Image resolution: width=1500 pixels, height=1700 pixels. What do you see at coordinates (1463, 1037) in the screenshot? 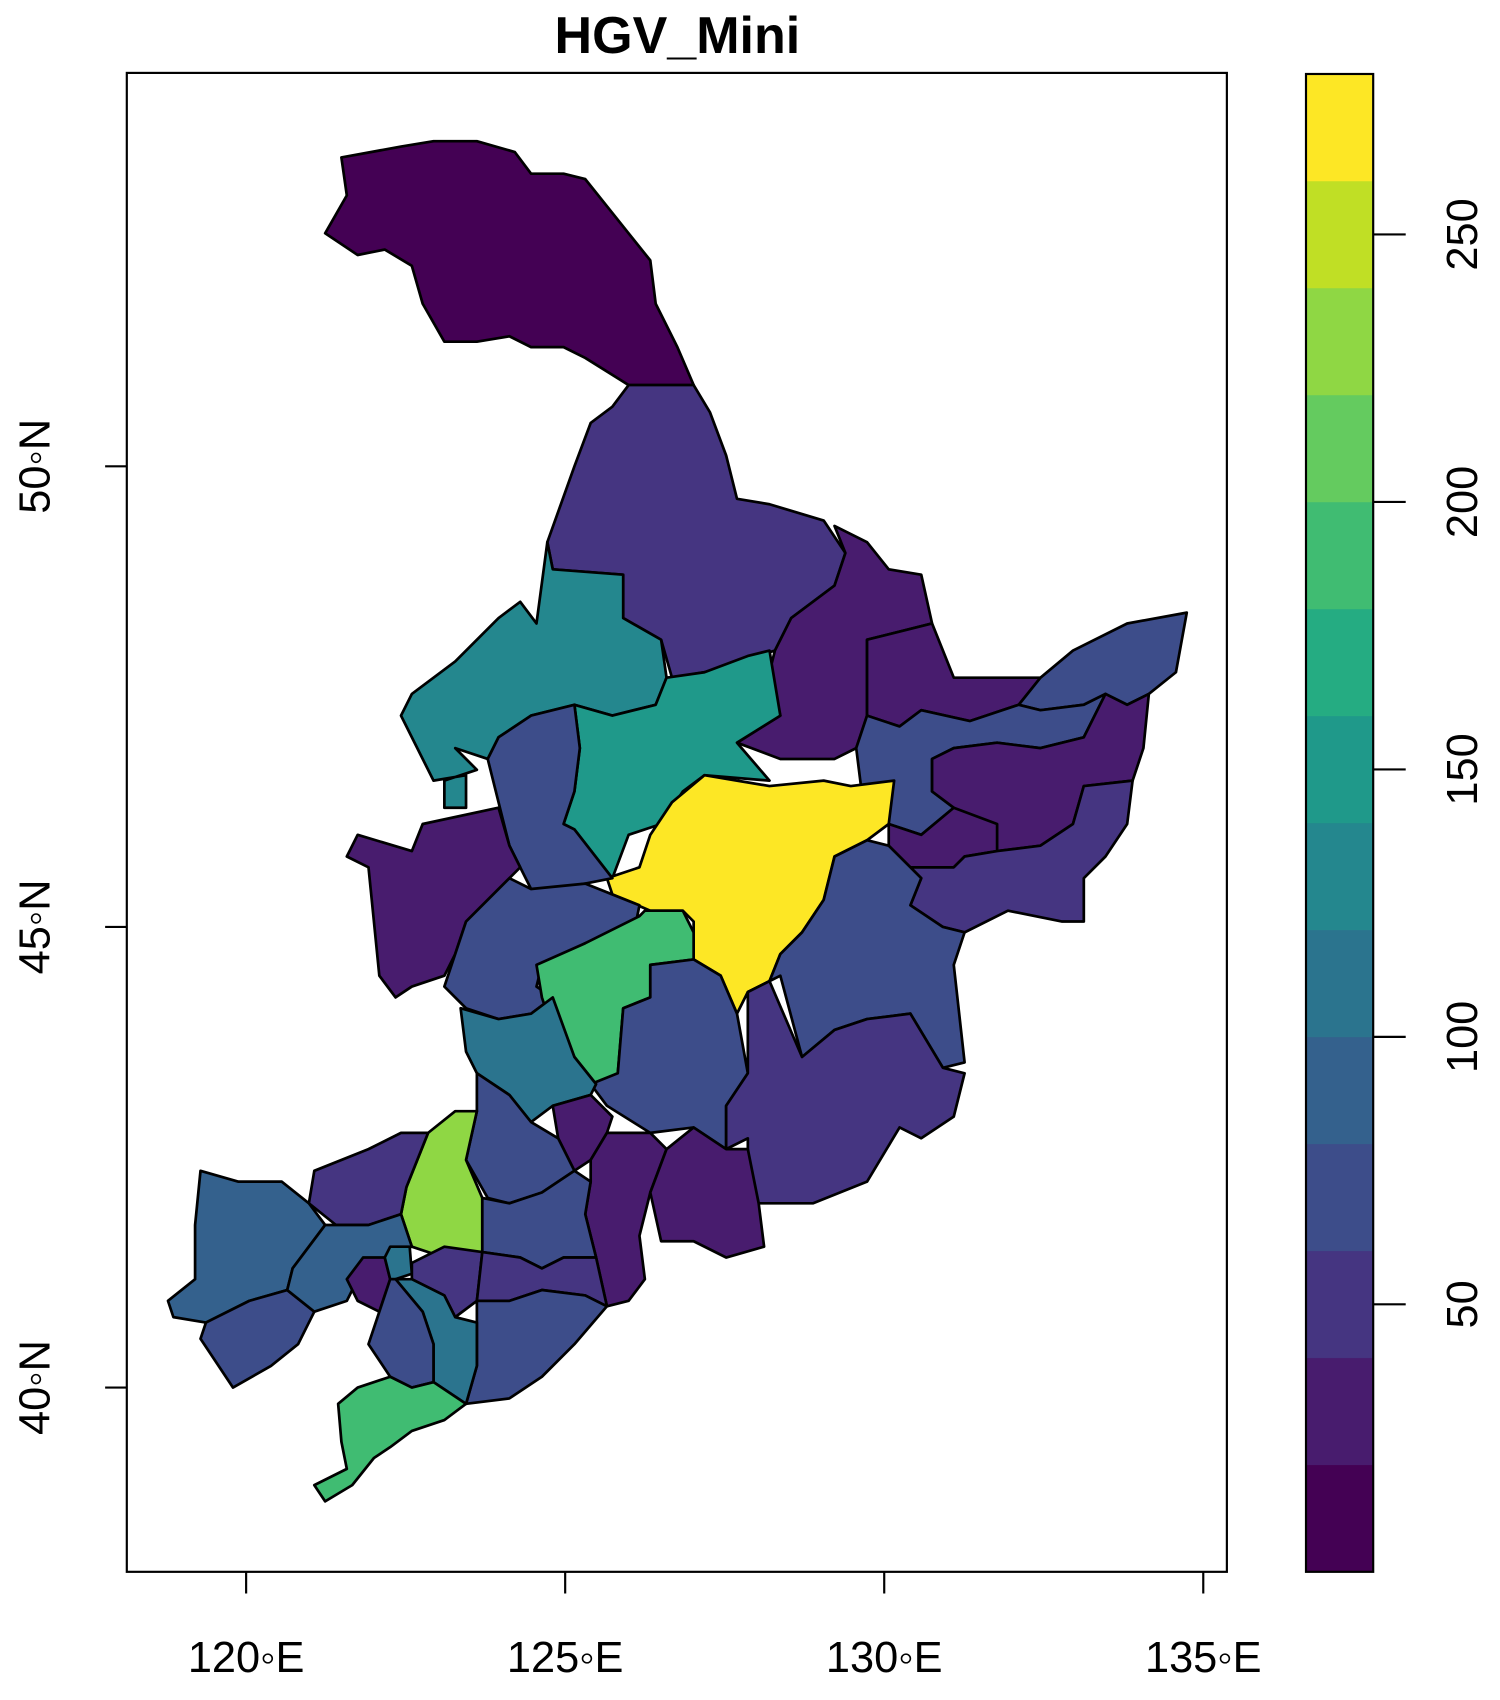
I see `colorbar-tick-label: 100` at bounding box center [1463, 1037].